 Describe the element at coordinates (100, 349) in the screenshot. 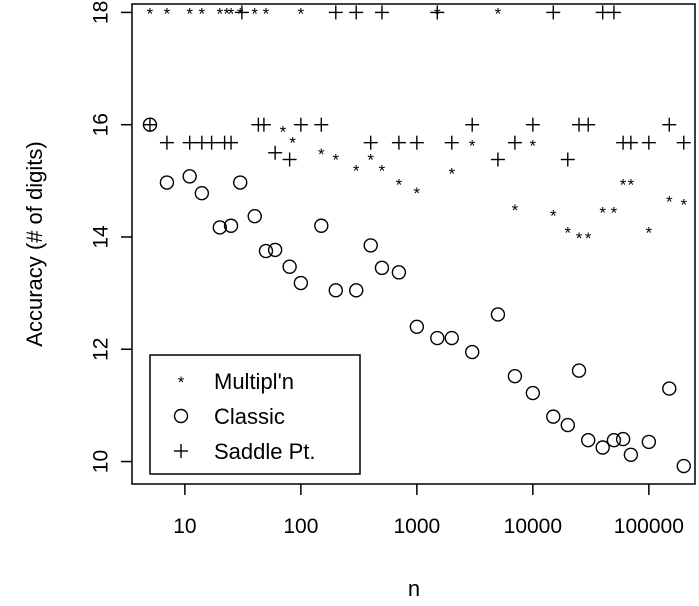

I see `y-tick-label: 12` at that location.